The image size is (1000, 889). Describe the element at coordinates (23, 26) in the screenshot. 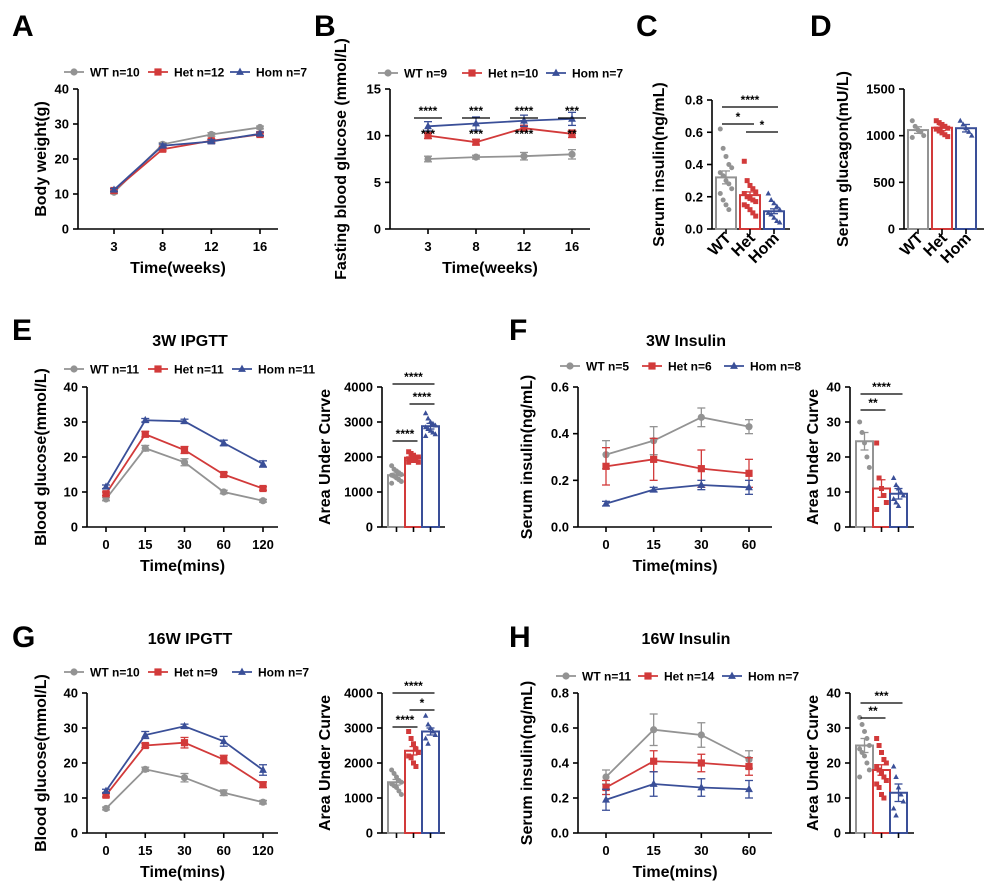

I see `panel-letter: A` at that location.